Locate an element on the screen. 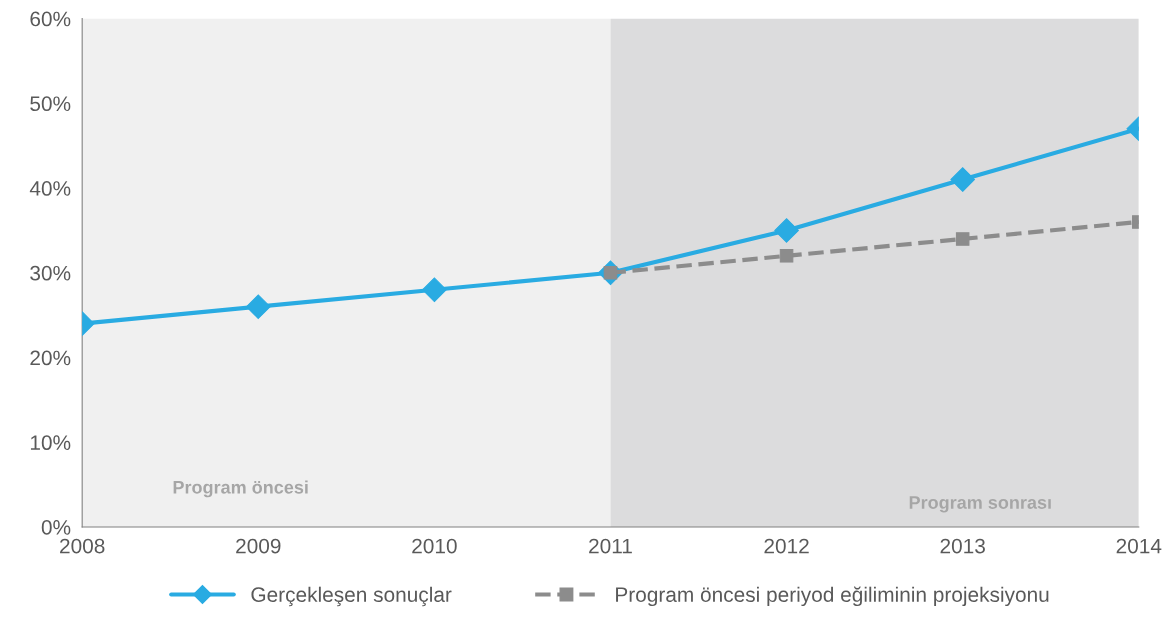  y-tick-label: 40% is located at coordinates (50, 188).